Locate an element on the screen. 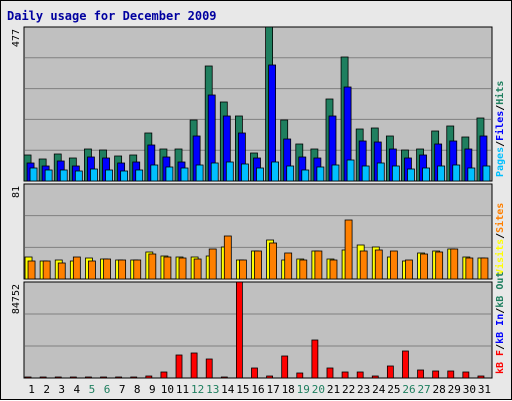 The image size is (512, 401). day-label-11: 11 is located at coordinates (182, 389).